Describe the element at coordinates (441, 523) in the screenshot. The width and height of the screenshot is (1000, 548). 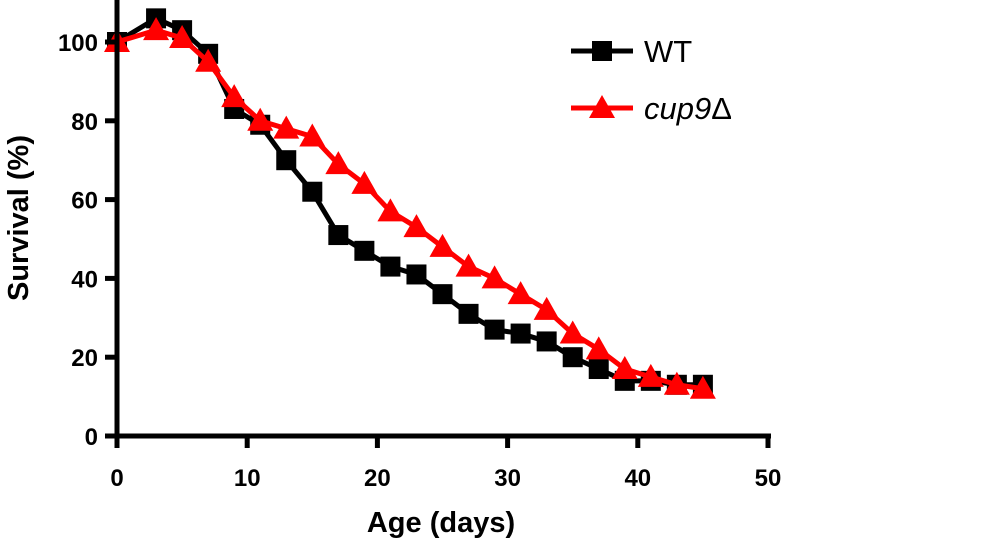
I see `x-axis-title: Age (days)` at that location.